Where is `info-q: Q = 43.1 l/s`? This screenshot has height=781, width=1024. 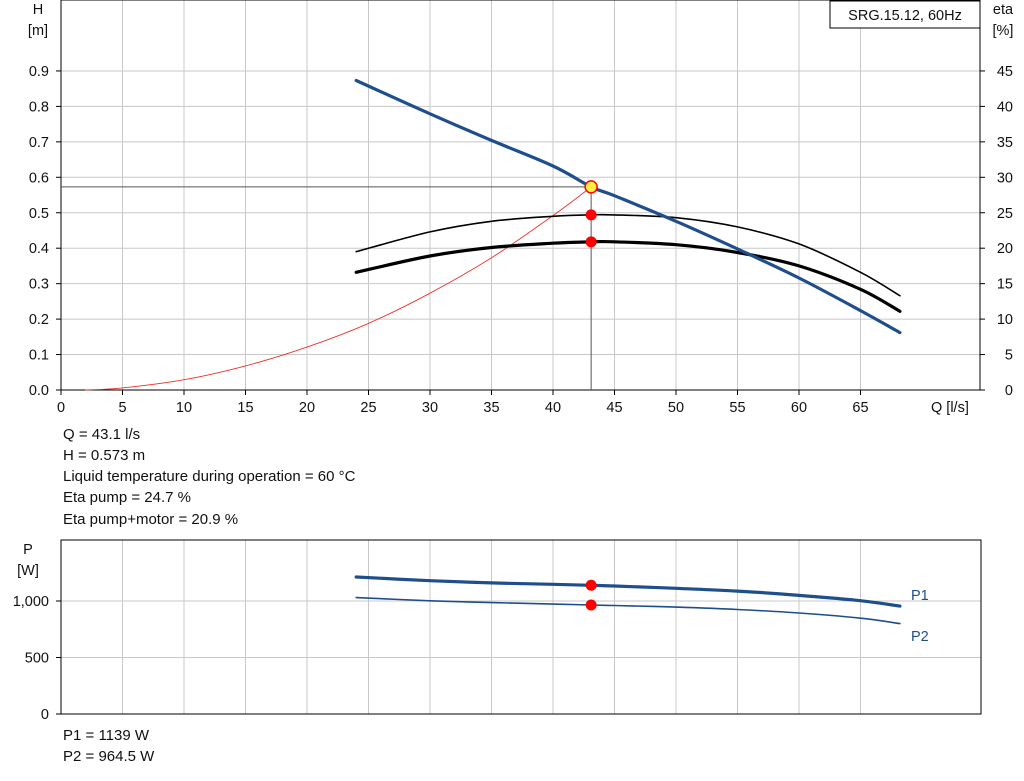 info-q: Q = 43.1 l/s is located at coordinates (102, 434).